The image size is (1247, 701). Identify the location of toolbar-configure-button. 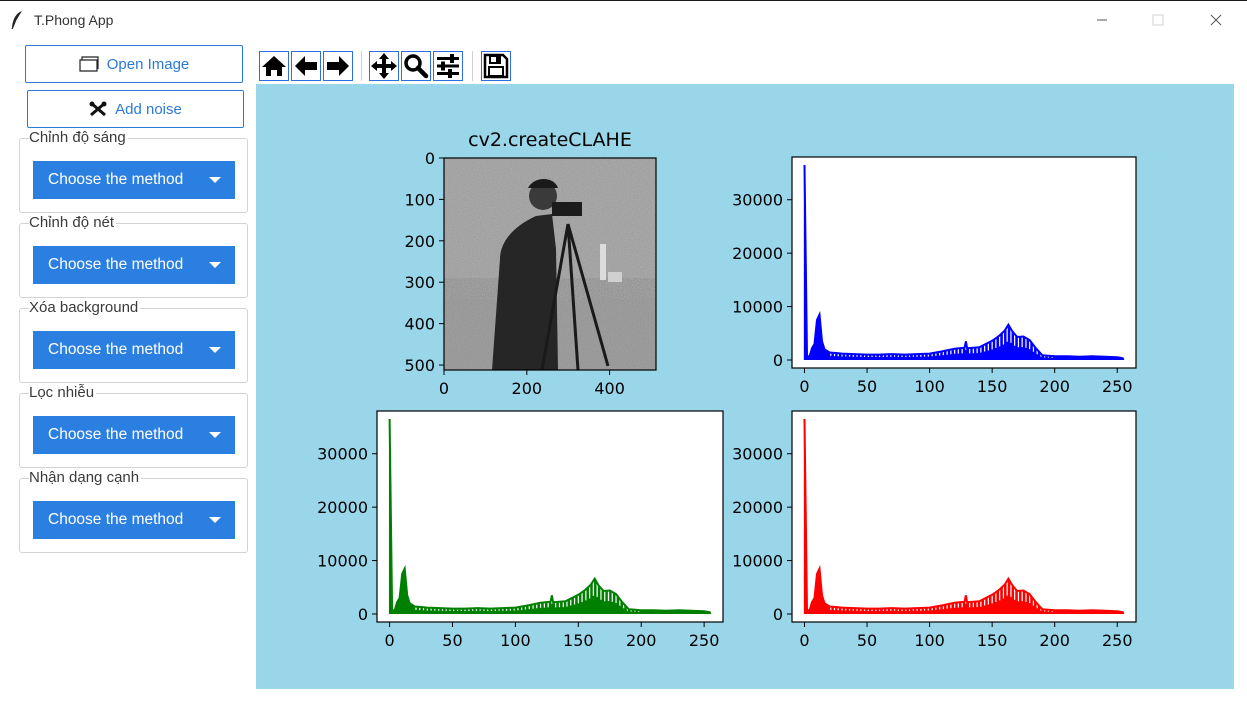
(448, 66).